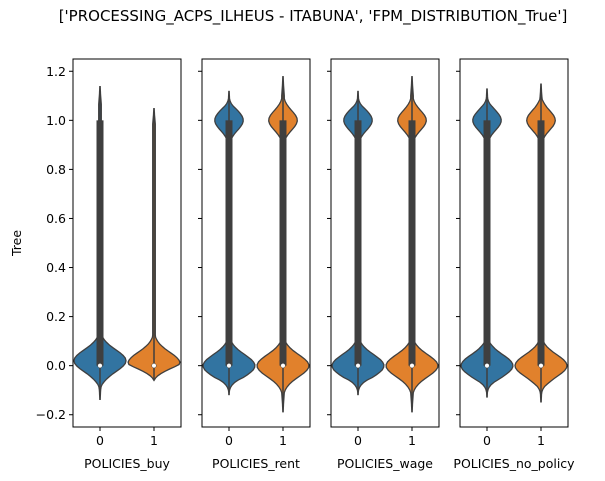 This screenshot has height=481, width=605. What do you see at coordinates (56, 120) in the screenshot?
I see `y-tick-label: 1.0` at bounding box center [56, 120].